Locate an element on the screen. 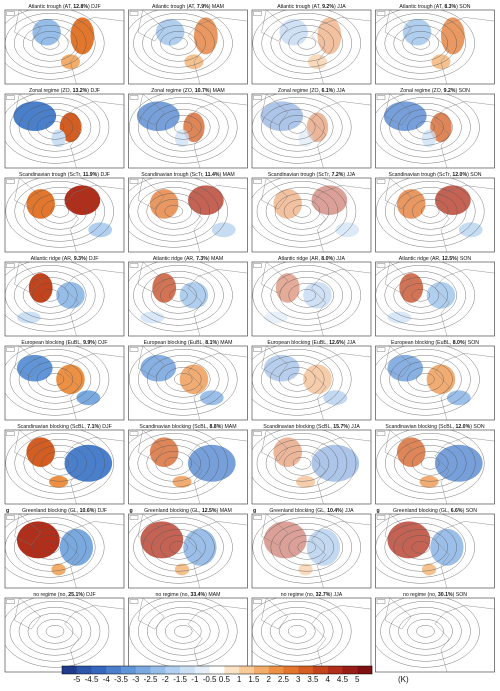 The width and height of the screenshot is (500, 691). title-part: Greenland blocking (GL, is located at coordinates (422, 511).